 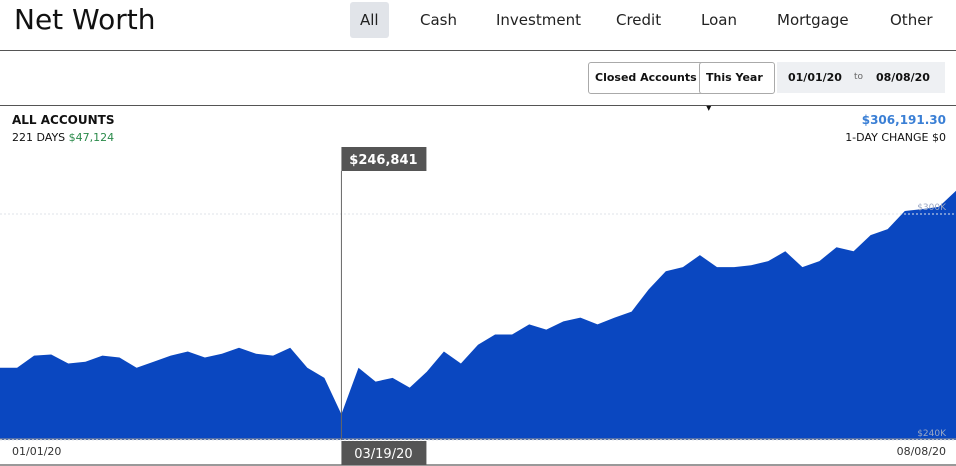 I want to click on date-to-word: to, so click(x=859, y=77).